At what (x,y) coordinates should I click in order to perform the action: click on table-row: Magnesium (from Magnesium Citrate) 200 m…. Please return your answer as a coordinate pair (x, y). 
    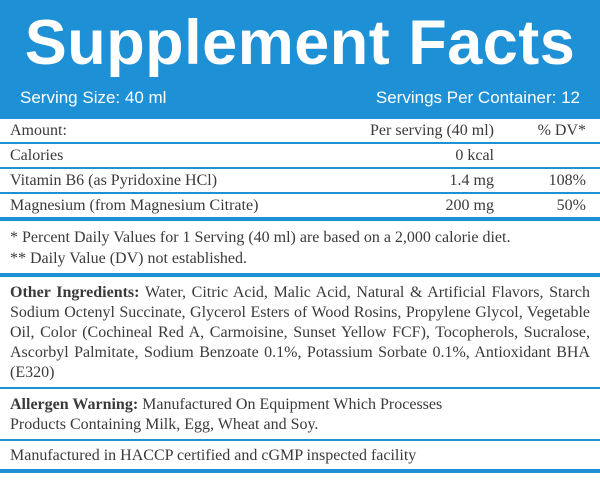
    Looking at the image, I should click on (300, 207).